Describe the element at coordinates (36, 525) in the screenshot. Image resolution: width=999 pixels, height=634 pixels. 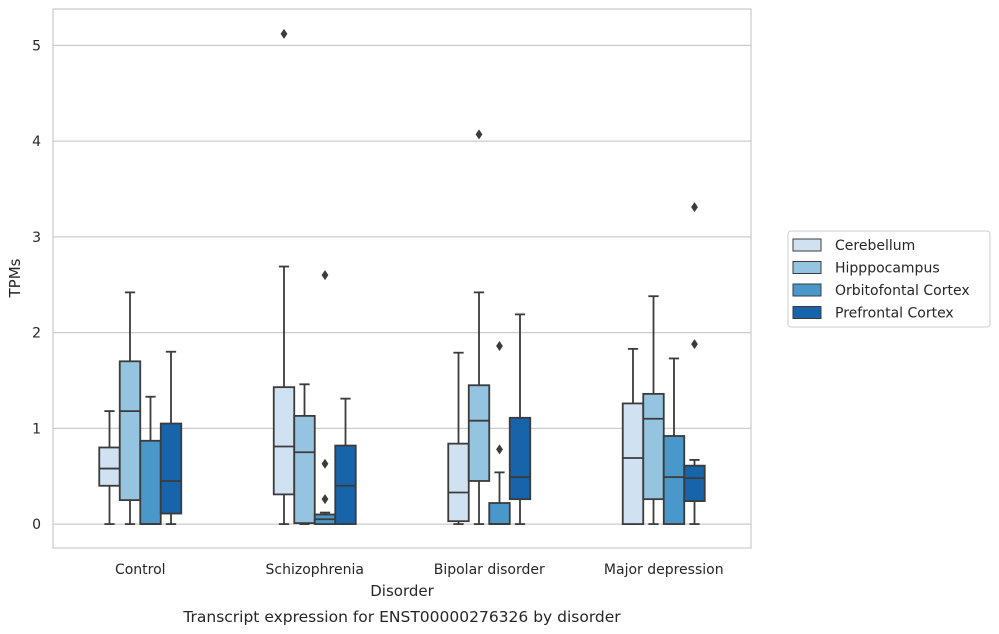
I see `y-tick-label: 0` at that location.